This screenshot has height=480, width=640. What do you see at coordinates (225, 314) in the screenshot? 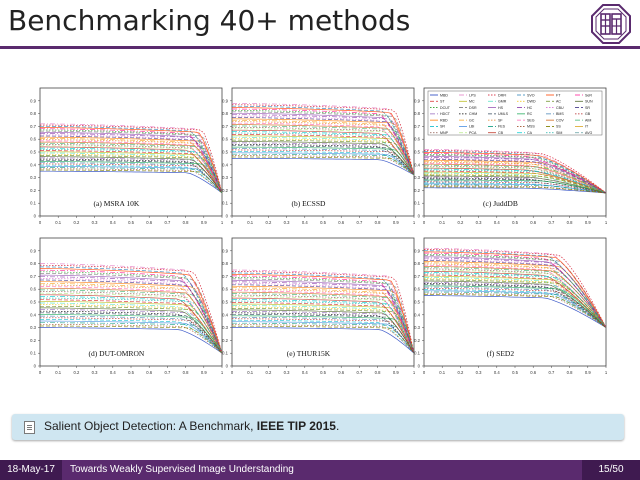
I see `y-tick-label: 0.4` at bounding box center [225, 314].